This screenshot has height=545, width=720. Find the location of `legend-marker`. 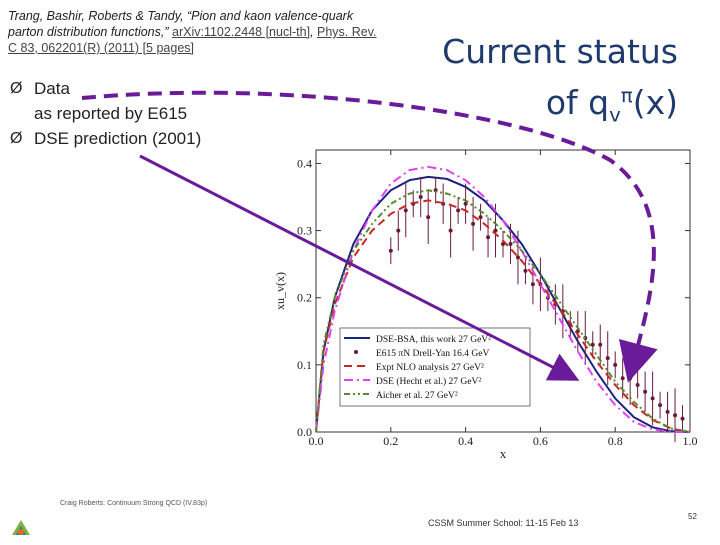

legend-marker is located at coordinates (356, 352).